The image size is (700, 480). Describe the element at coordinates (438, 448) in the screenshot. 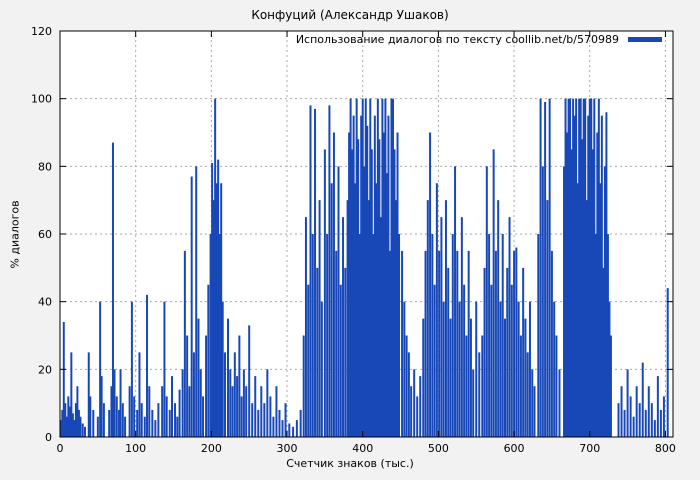

I see `svg-text: 500` at that location.